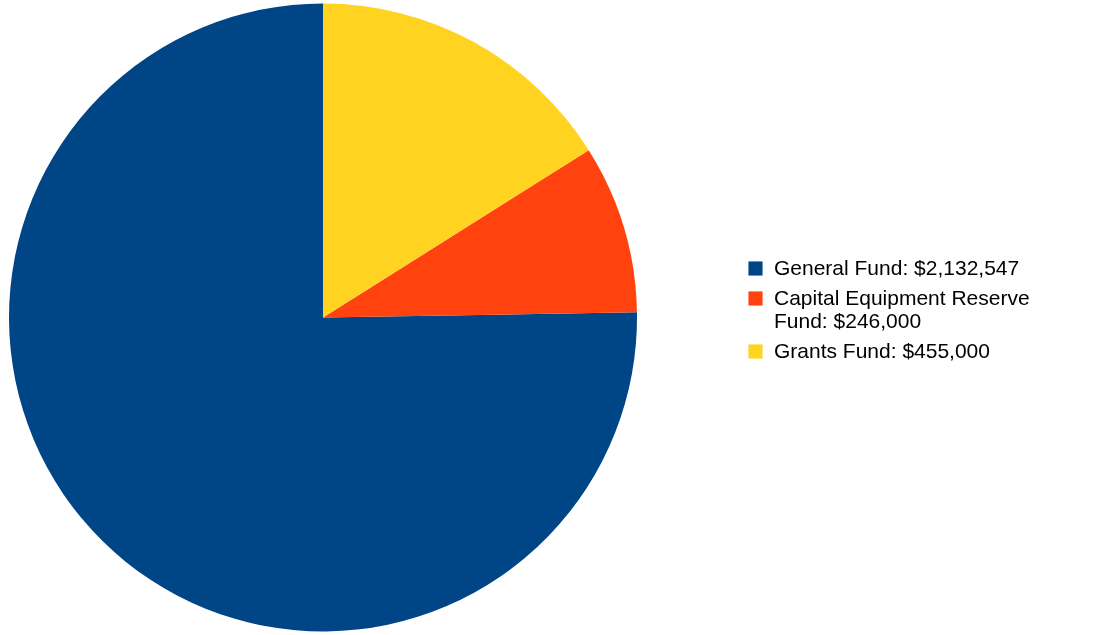  What do you see at coordinates (882, 350) in the screenshot?
I see `legend-label: Grants Fund: $455,000` at bounding box center [882, 350].